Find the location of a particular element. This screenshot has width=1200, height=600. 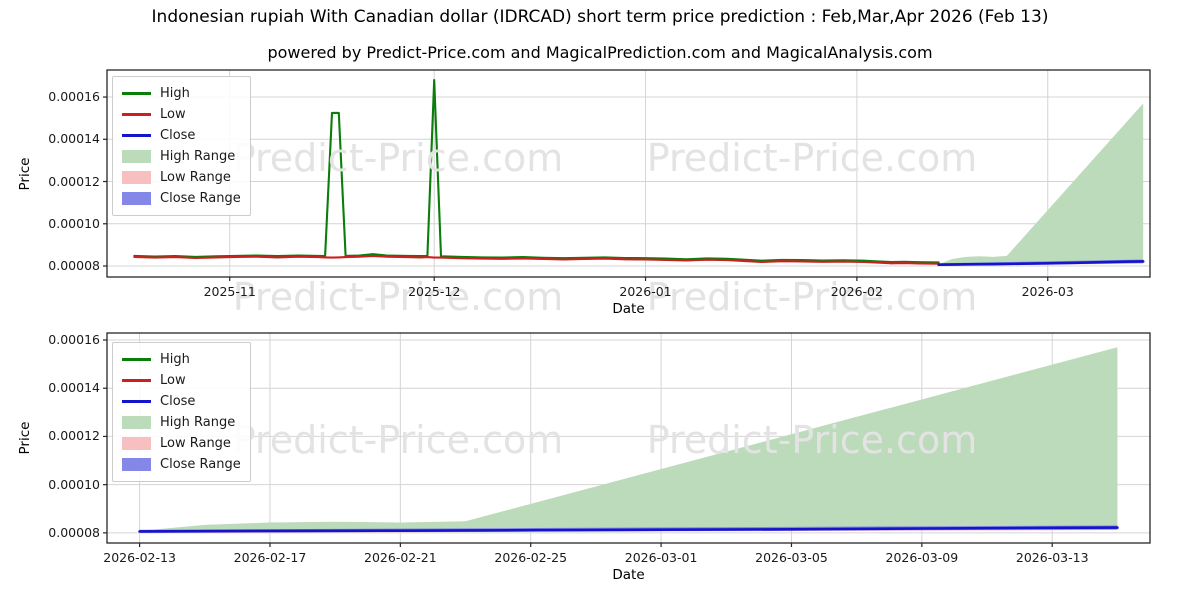

x-tick-label: 2026-02-17 is located at coordinates (270, 557).